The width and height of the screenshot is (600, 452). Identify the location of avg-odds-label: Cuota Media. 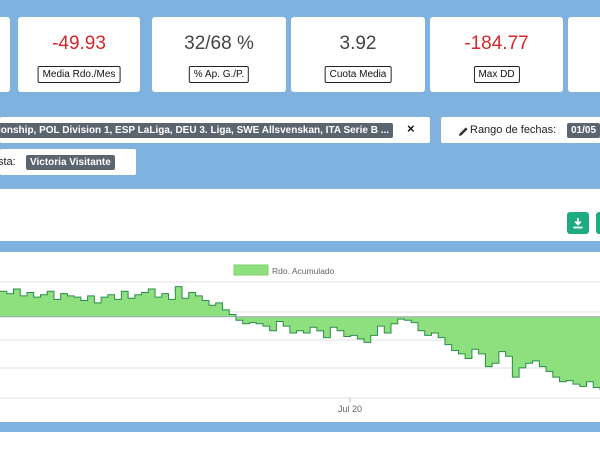
(358, 74).